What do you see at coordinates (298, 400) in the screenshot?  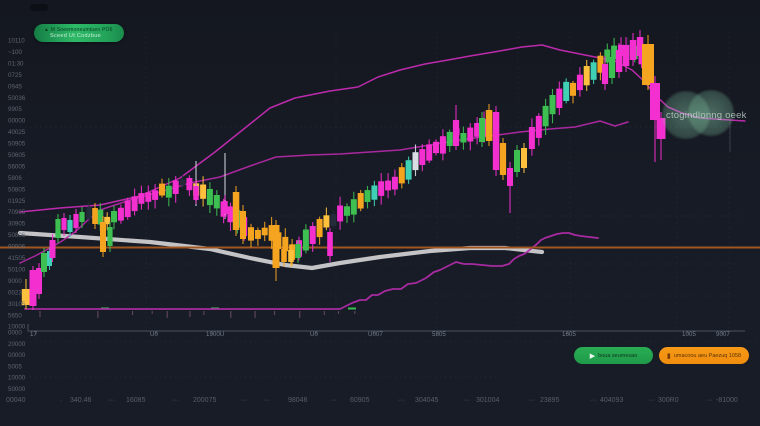 I see `svg-text: 98046` at bounding box center [298, 400].